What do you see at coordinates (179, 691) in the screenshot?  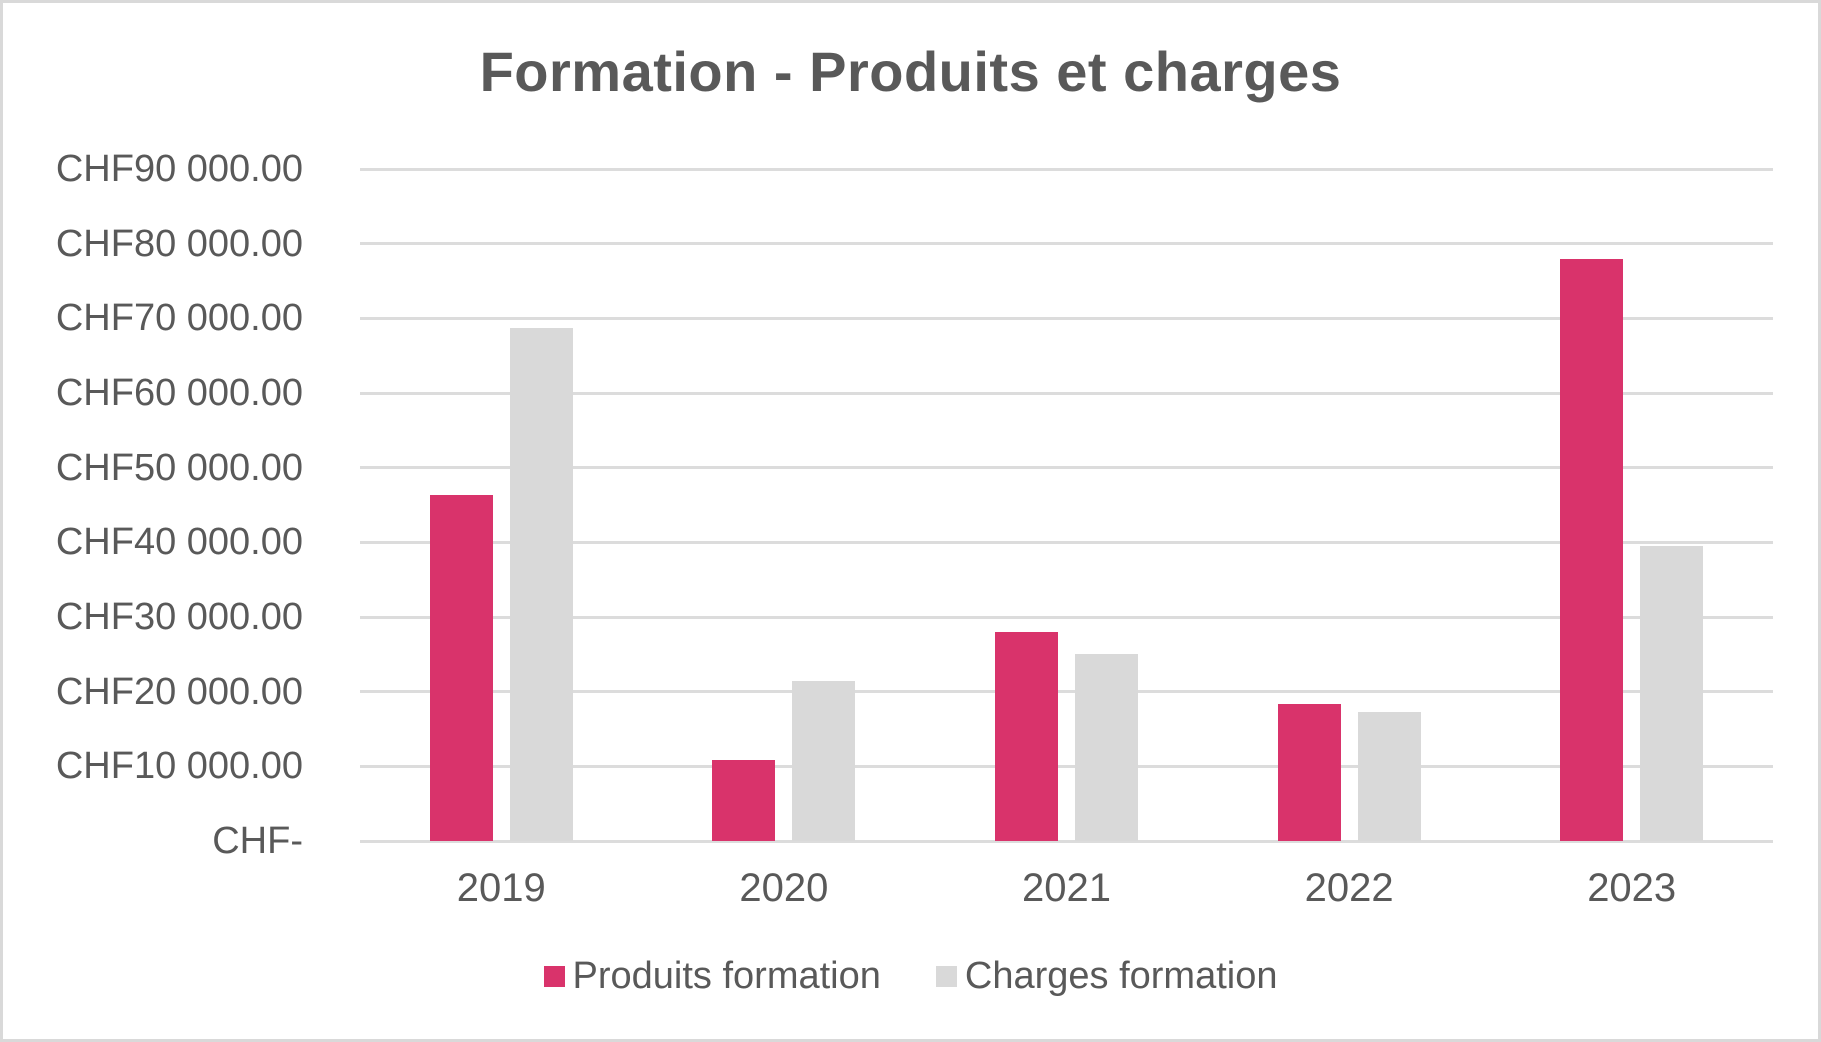 I see `y-axis-tick-label: CHF20 000.00` at bounding box center [179, 691].